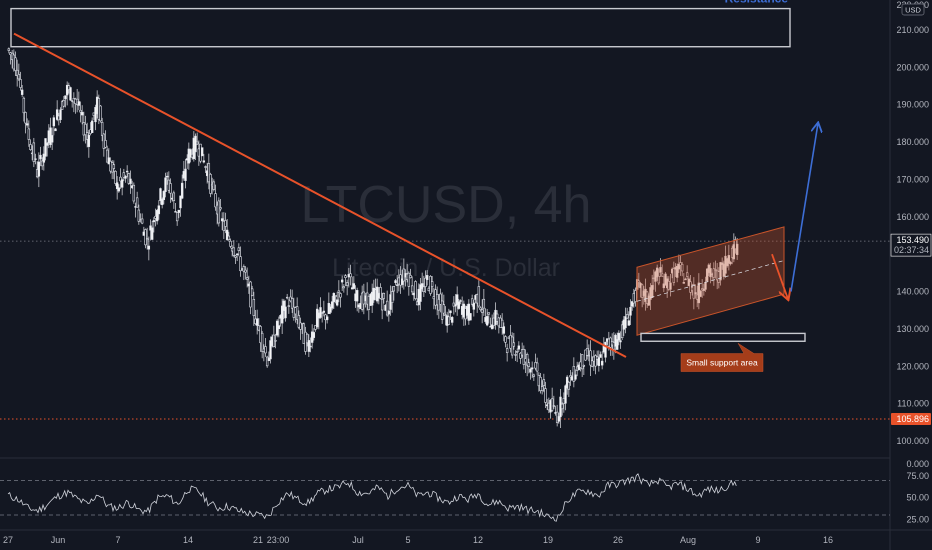  I want to click on price-tick-label: 170.000, so click(912, 179).